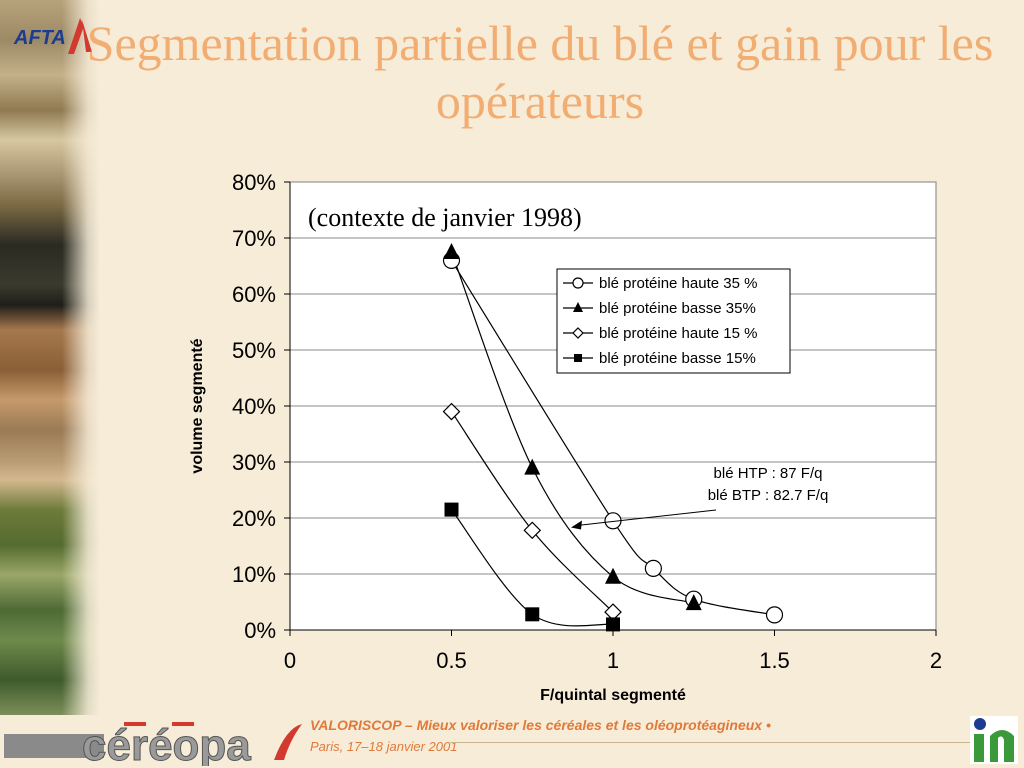 The height and width of the screenshot is (768, 1024). What do you see at coordinates (677, 308) in the screenshot?
I see `legend-label: blé protéine basse 35%` at bounding box center [677, 308].